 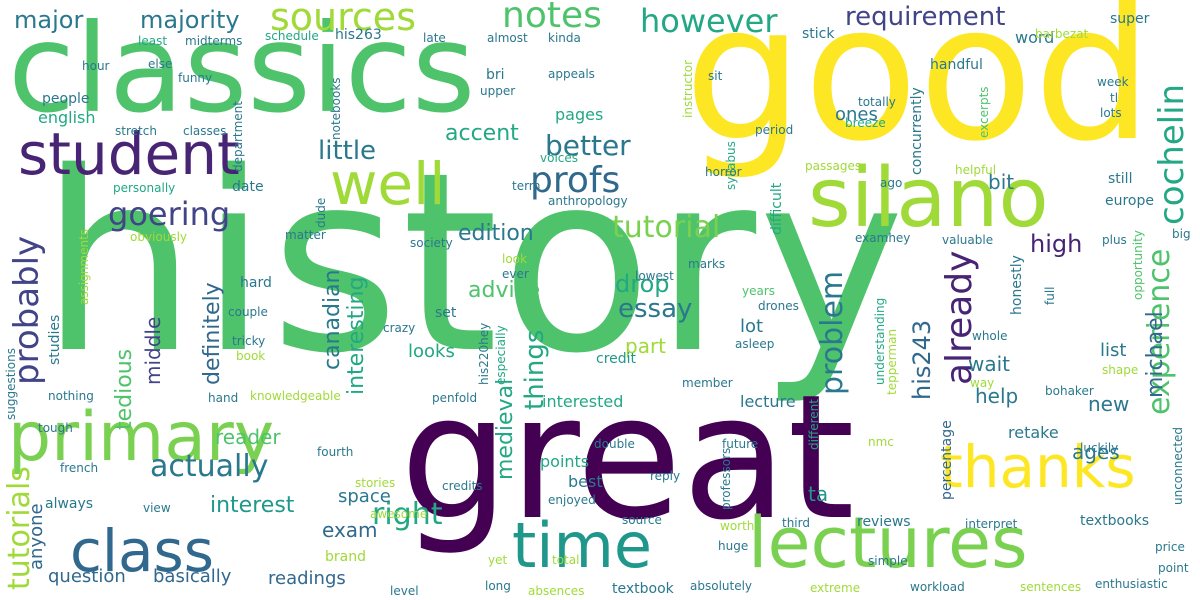 What do you see at coordinates (688, 88) in the screenshot?
I see `word-instructor: instructor` at bounding box center [688, 88].